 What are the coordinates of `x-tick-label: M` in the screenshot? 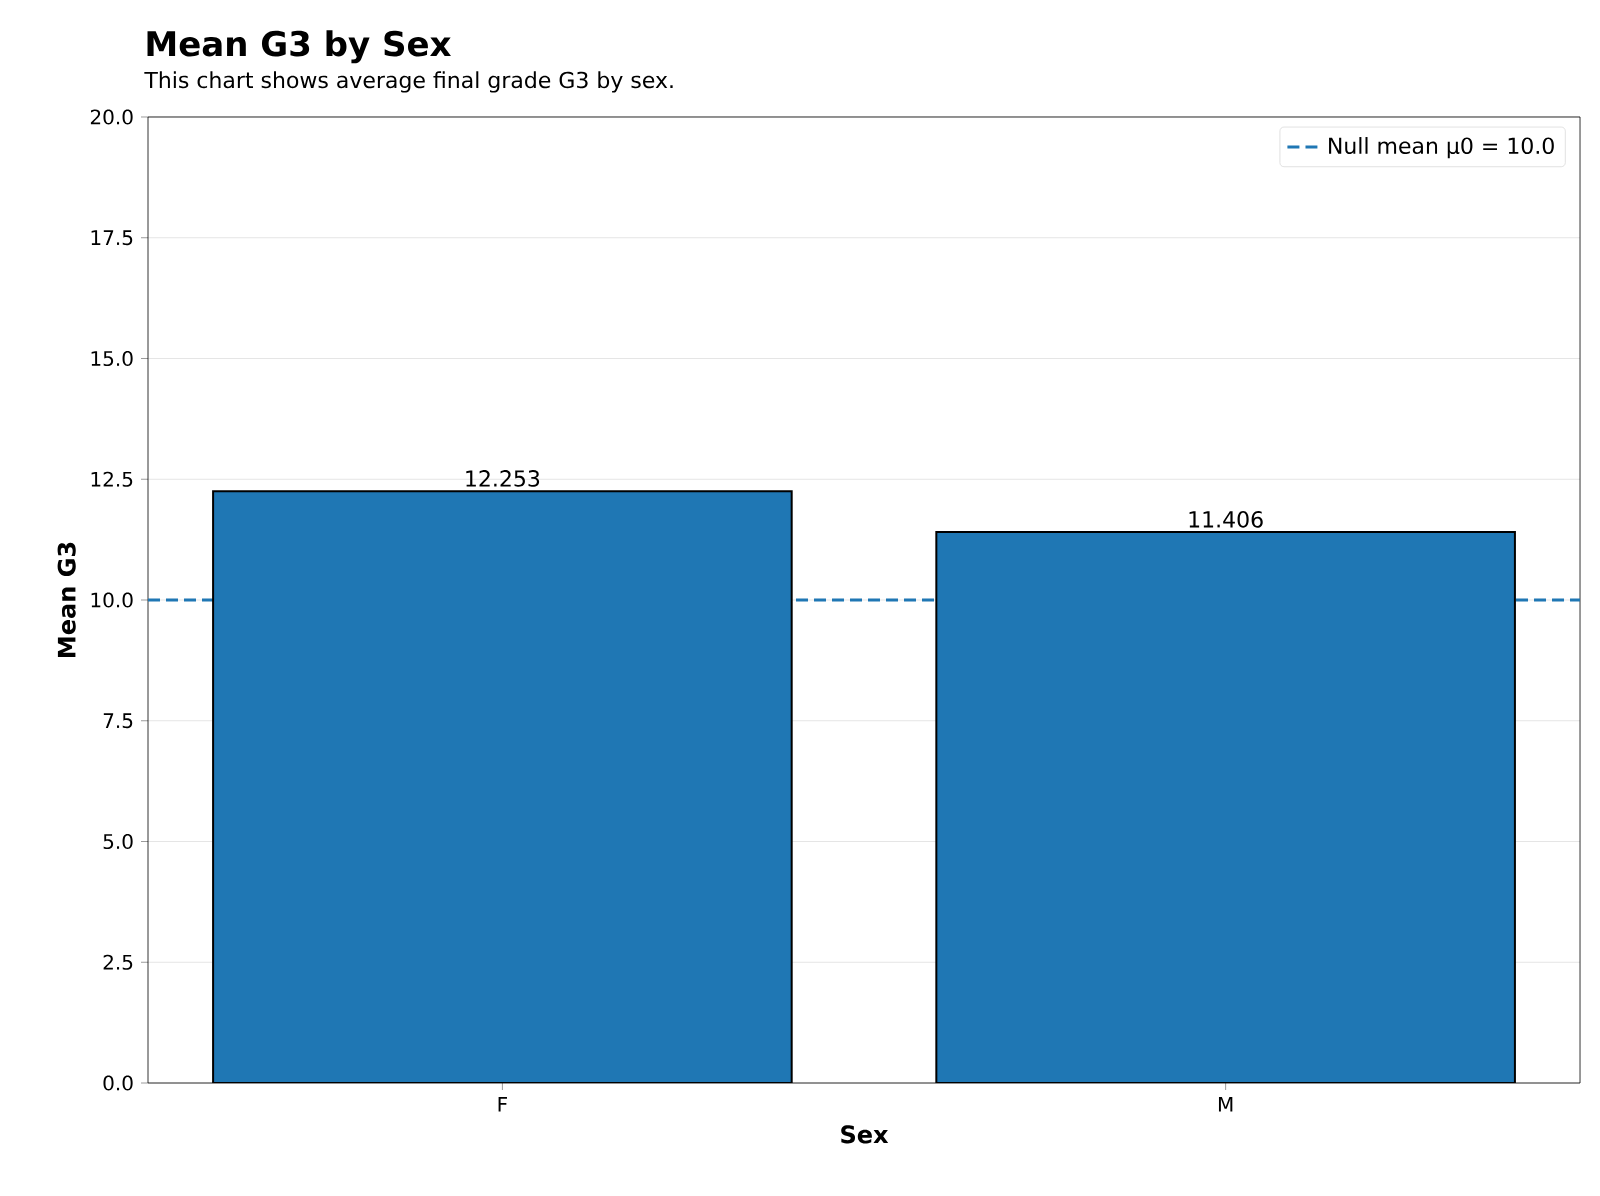 It's located at (1225, 1104).